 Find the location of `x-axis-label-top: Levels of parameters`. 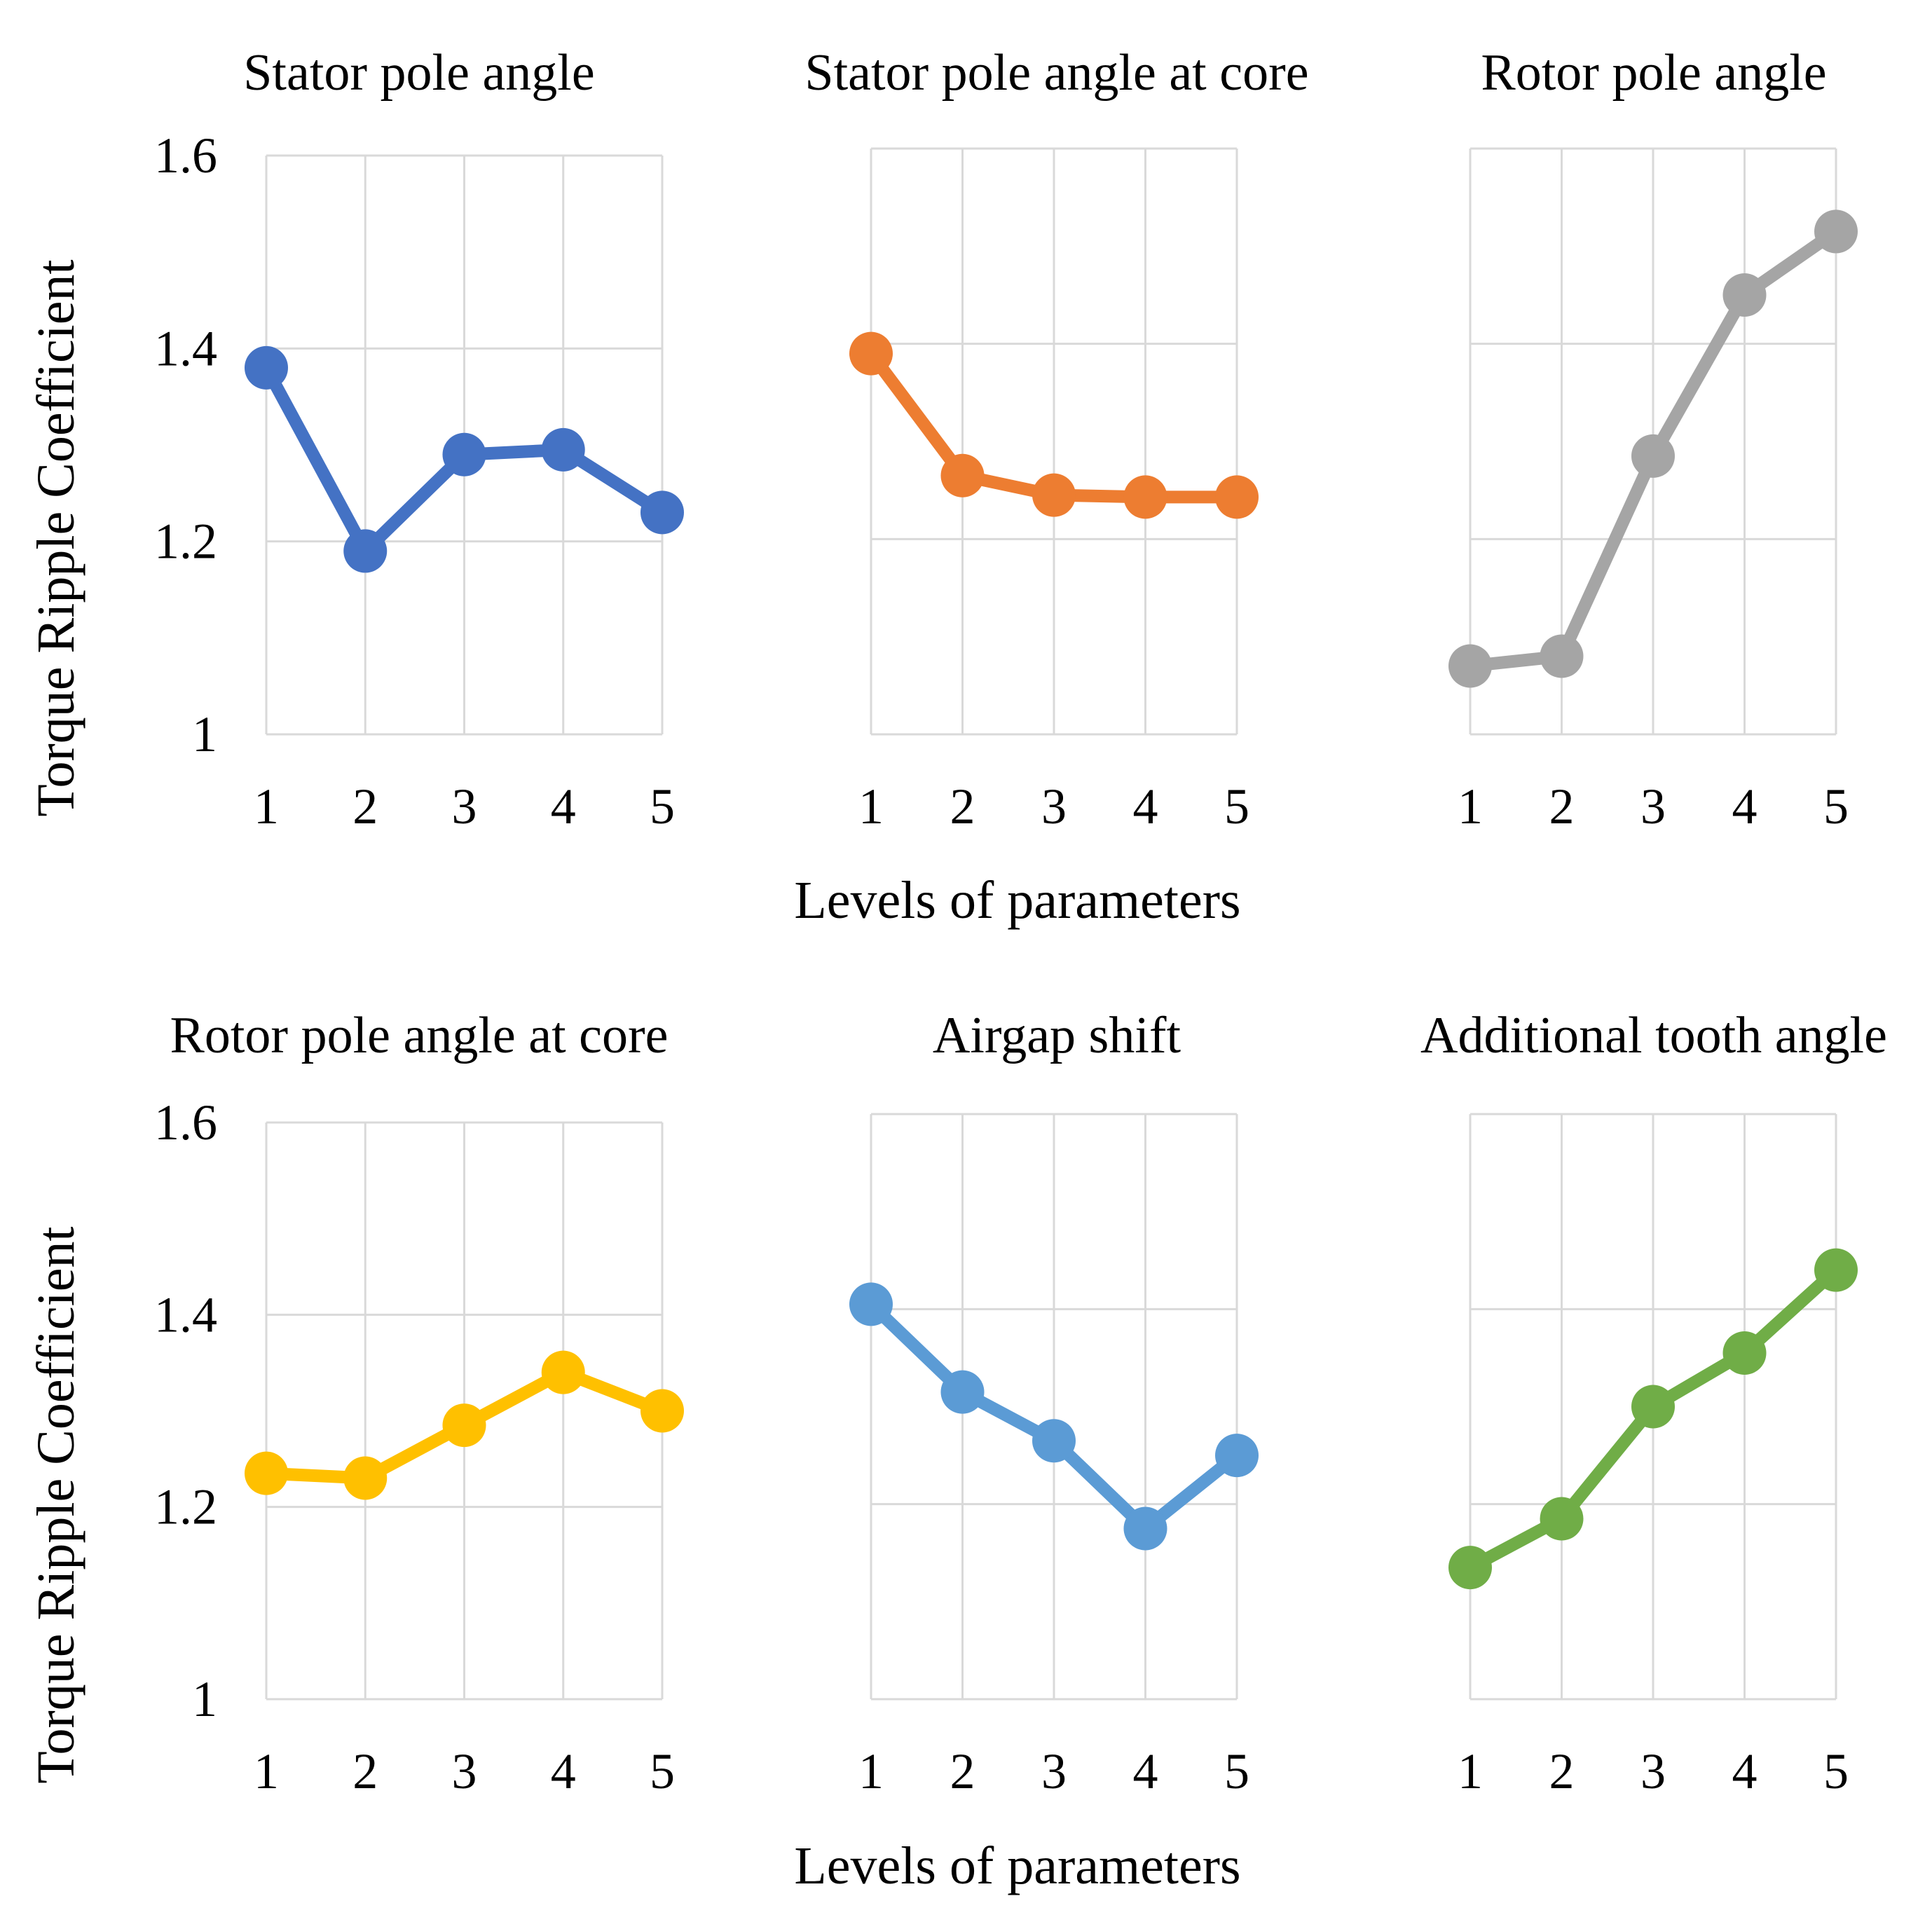

x-axis-label-top: Levels of parameters is located at coordinates (1017, 900).